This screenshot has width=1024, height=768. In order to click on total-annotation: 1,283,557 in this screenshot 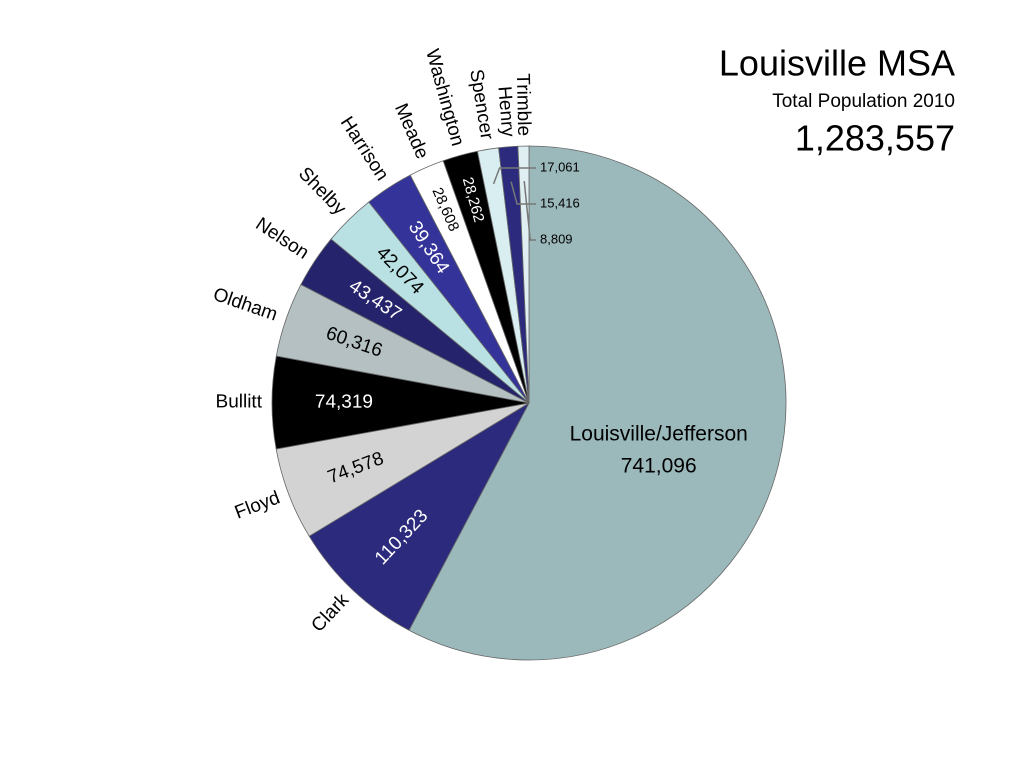, I will do `click(875, 138)`.